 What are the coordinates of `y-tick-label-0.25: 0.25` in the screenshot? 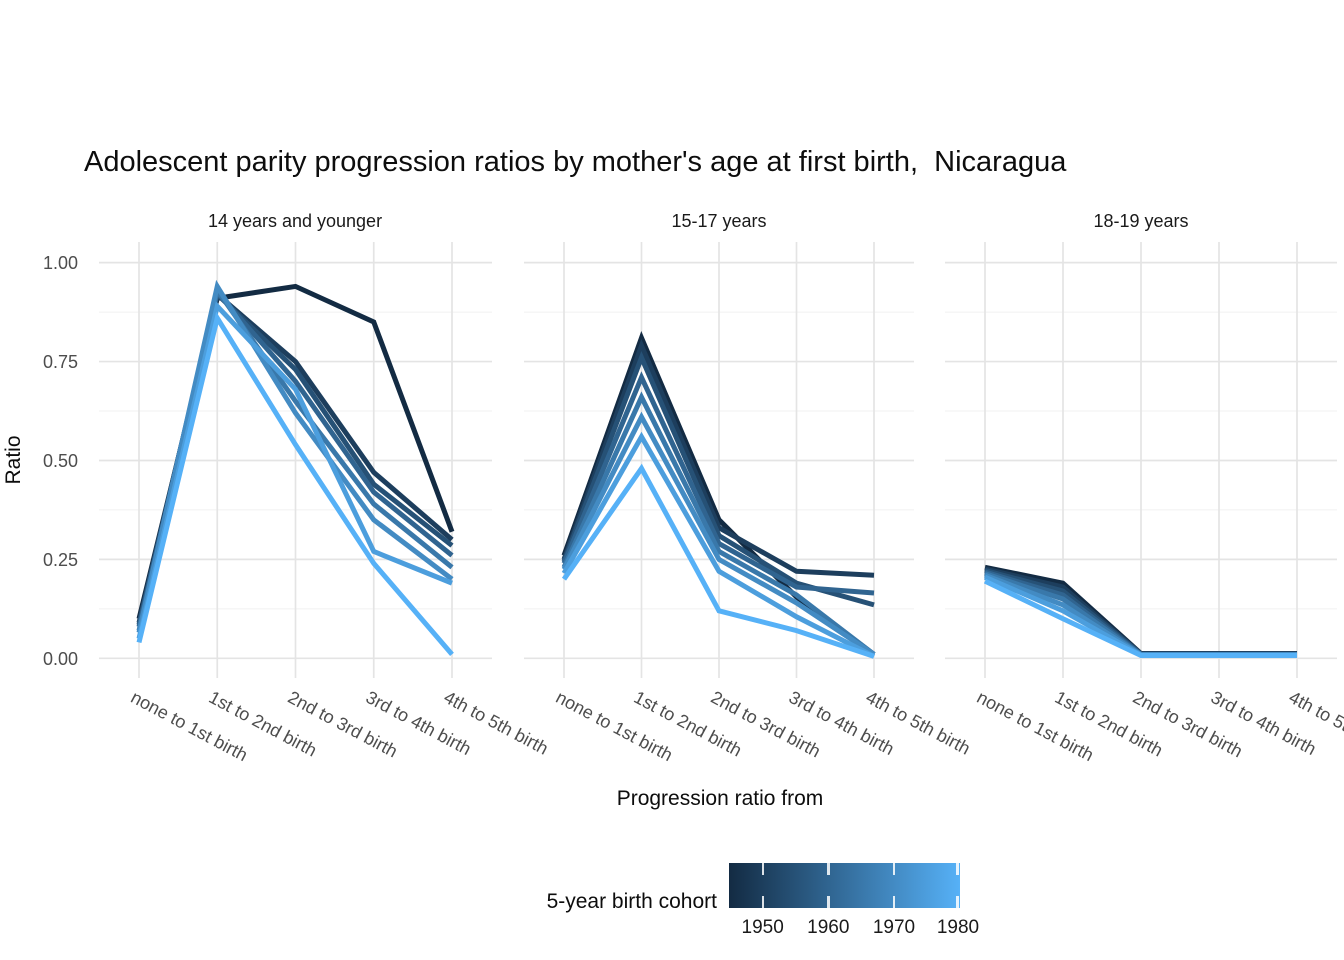 It's located at (60, 560).